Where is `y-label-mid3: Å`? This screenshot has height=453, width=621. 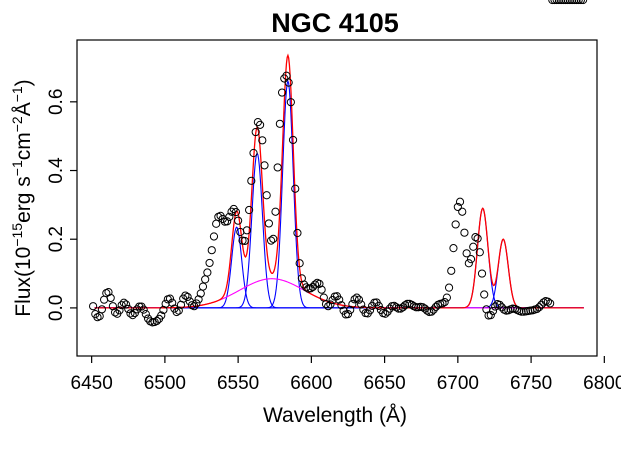 y-label-mid3: Å is located at coordinates (23, 109).